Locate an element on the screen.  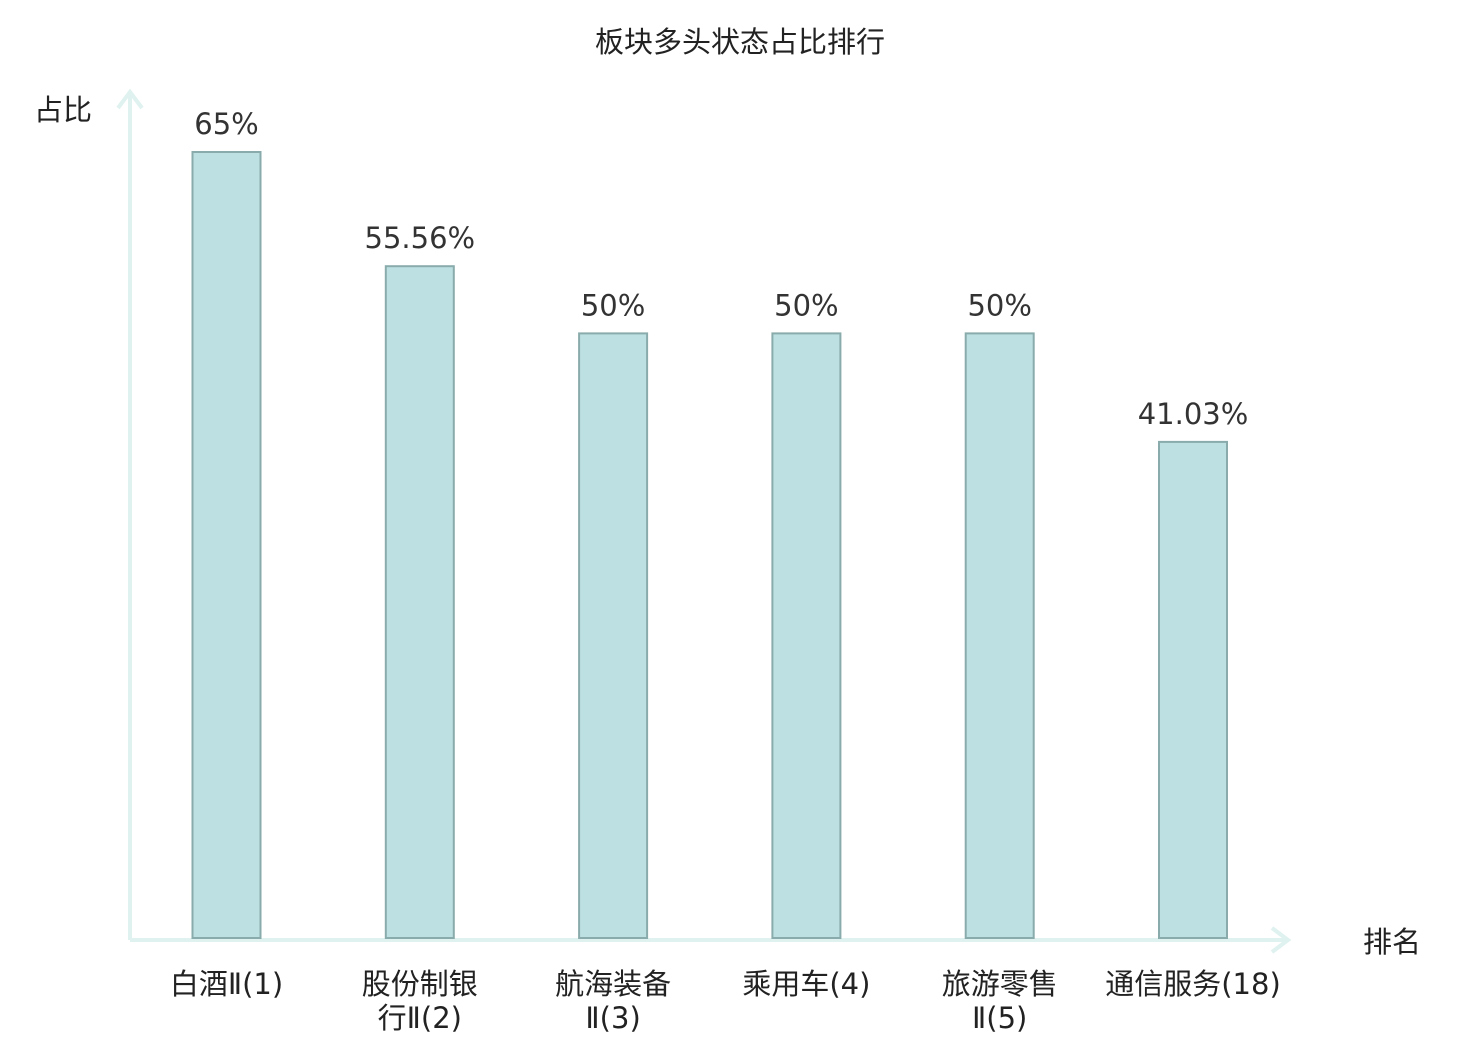
y-axis-arrow is located at coordinates (130, 99).